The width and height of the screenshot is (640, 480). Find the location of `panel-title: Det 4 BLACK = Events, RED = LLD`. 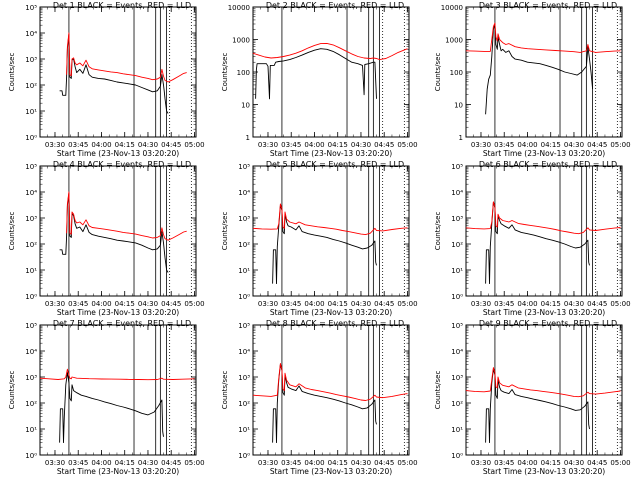

panel-title: Det 4 BLACK = Events, RED = LLD is located at coordinates (122, 164).